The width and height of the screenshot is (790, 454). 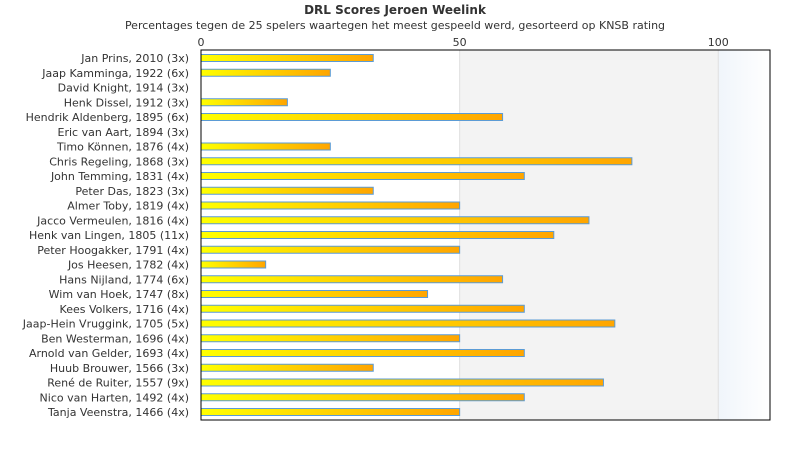 I want to click on x-tick-label: 0, so click(x=201, y=42).